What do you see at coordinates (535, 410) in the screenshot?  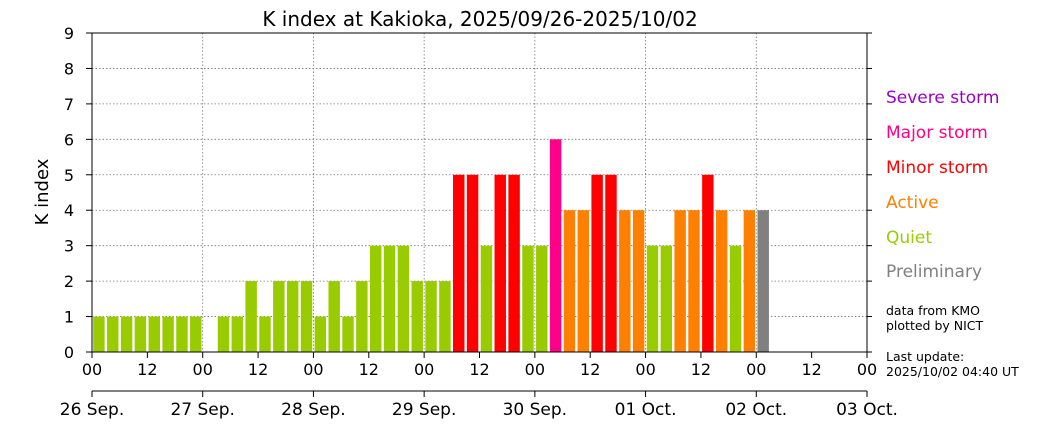 I see `date-tick-label: 30 Sep.` at bounding box center [535, 410].